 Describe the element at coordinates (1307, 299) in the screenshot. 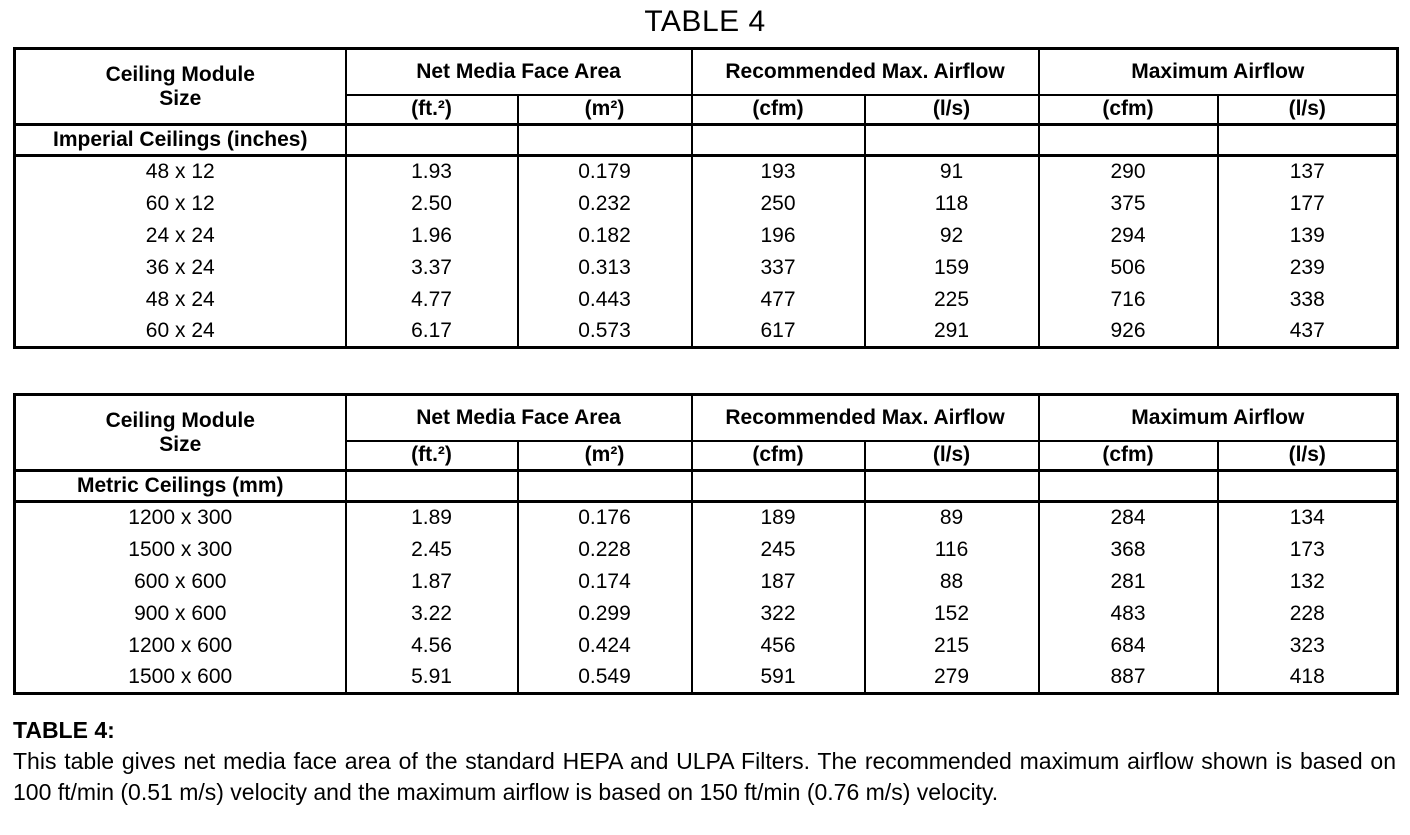

I see `value-cell: 338` at that location.